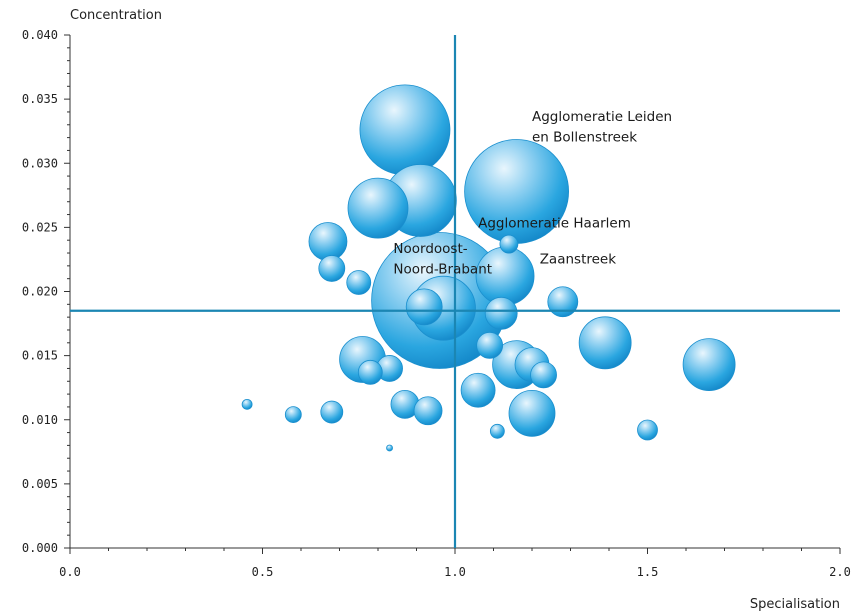  What do you see at coordinates (40, 548) in the screenshot?
I see `y-tick-label: 0.000` at bounding box center [40, 548].